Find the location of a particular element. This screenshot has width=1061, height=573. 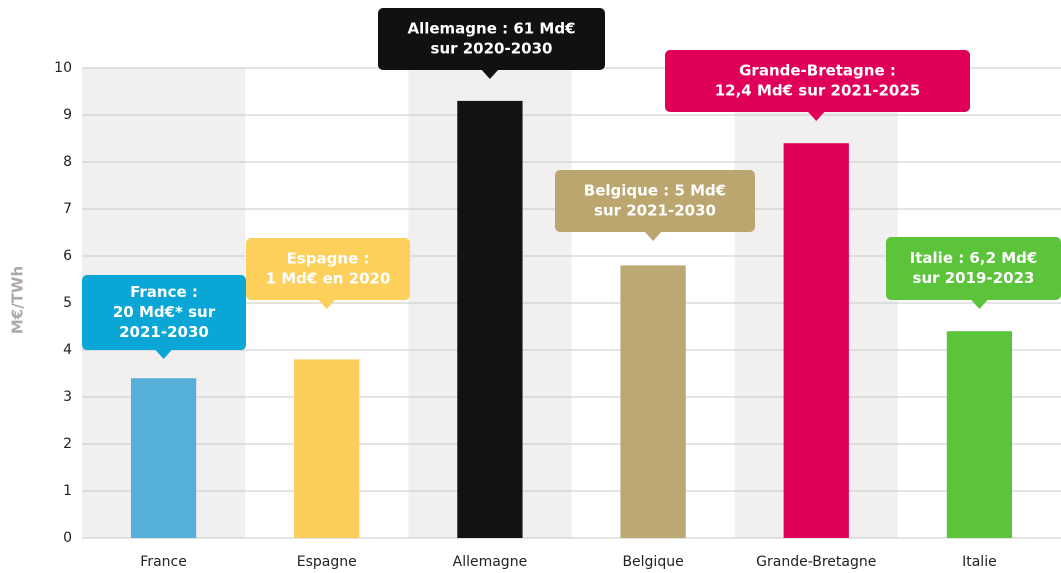

callout-text: sur 2020-2030 is located at coordinates (492, 49).